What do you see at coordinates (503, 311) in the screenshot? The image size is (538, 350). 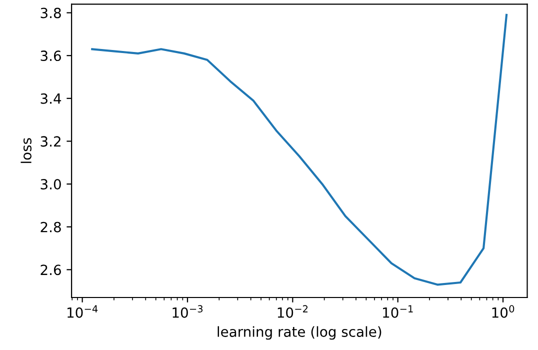 I see `x-tick-label: 10$^{0}$` at bounding box center [503, 311].